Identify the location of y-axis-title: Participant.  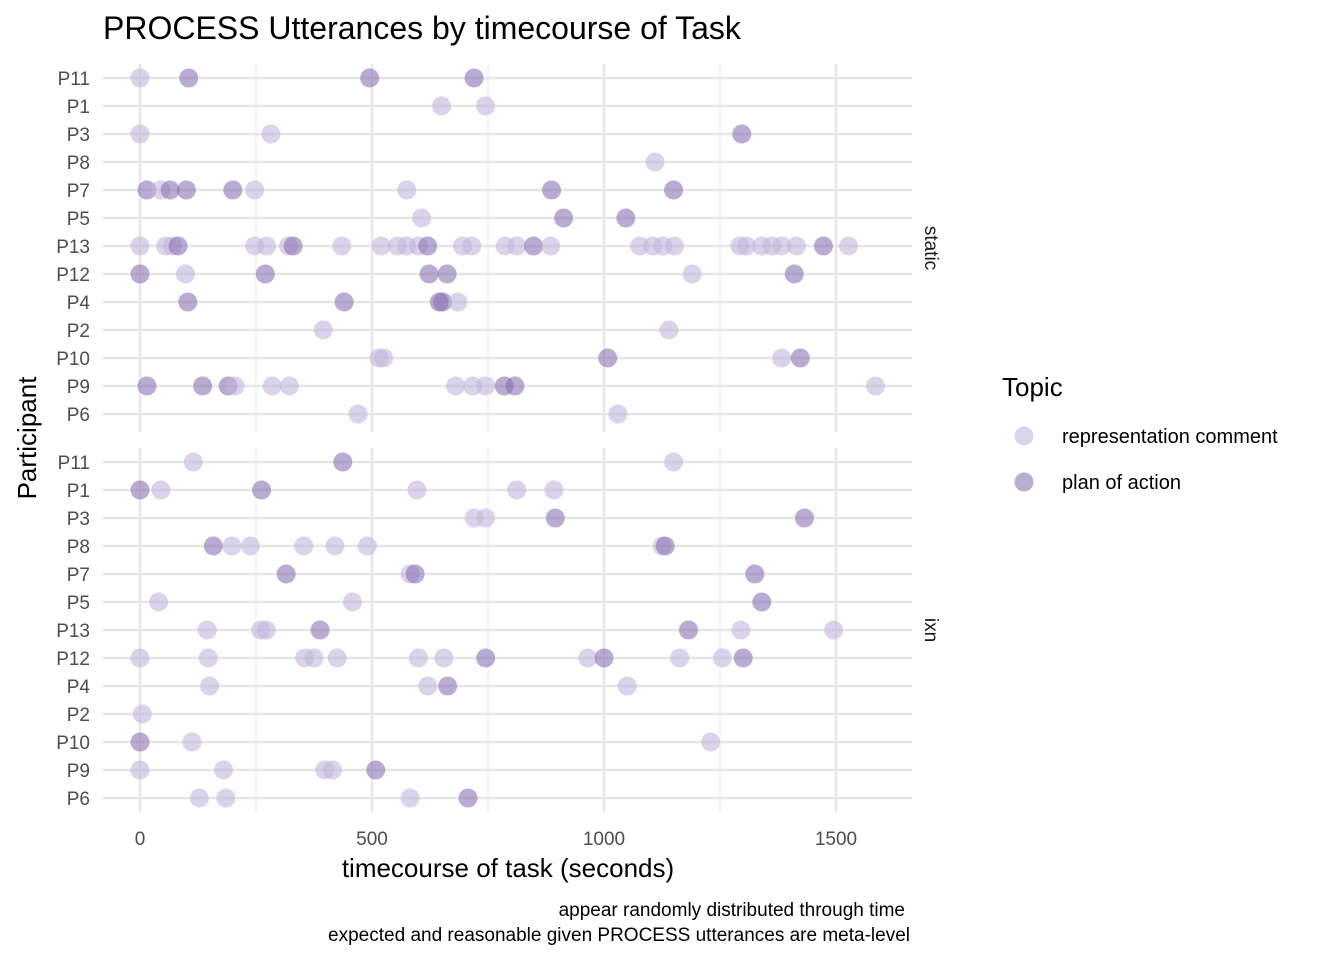
(27, 438).